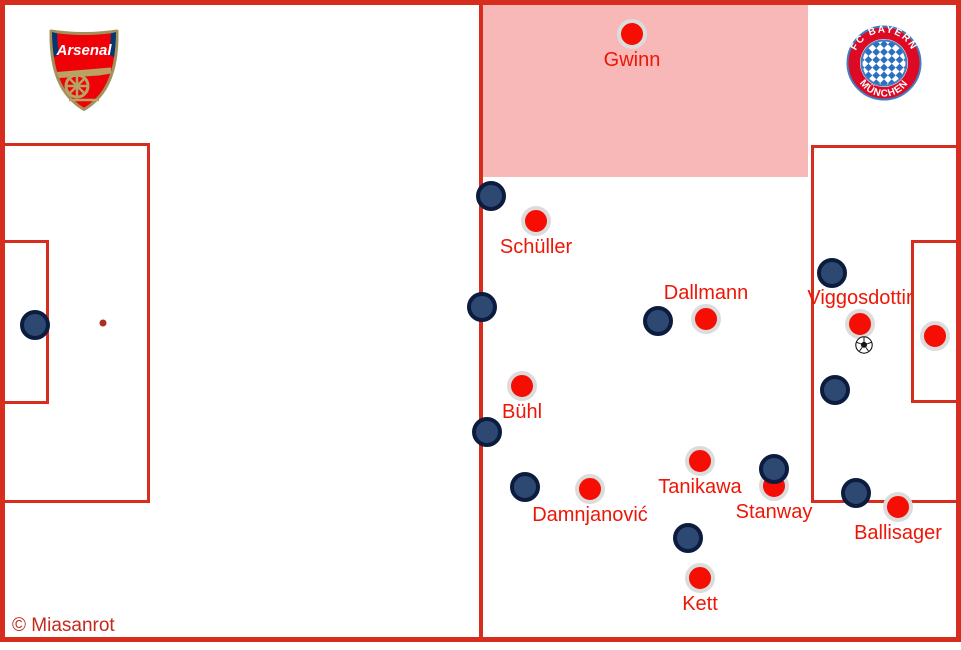 The height and width of the screenshot is (650, 961). What do you see at coordinates (536, 247) in the screenshot?
I see `player-label-schuller: Schüller` at bounding box center [536, 247].